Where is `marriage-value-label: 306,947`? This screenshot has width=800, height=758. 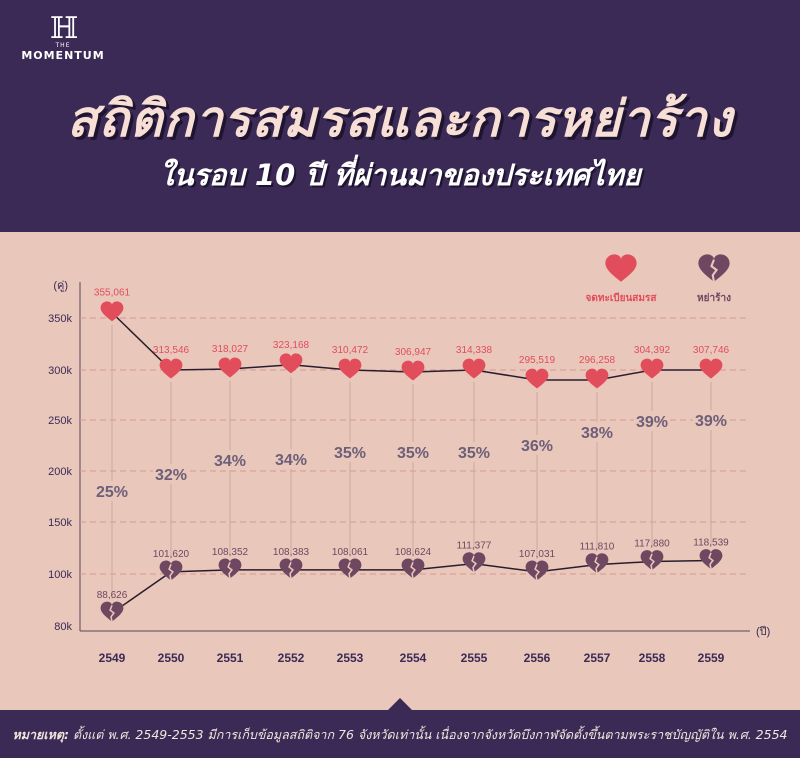
marriage-value-label: 306,947 is located at coordinates (413, 352).